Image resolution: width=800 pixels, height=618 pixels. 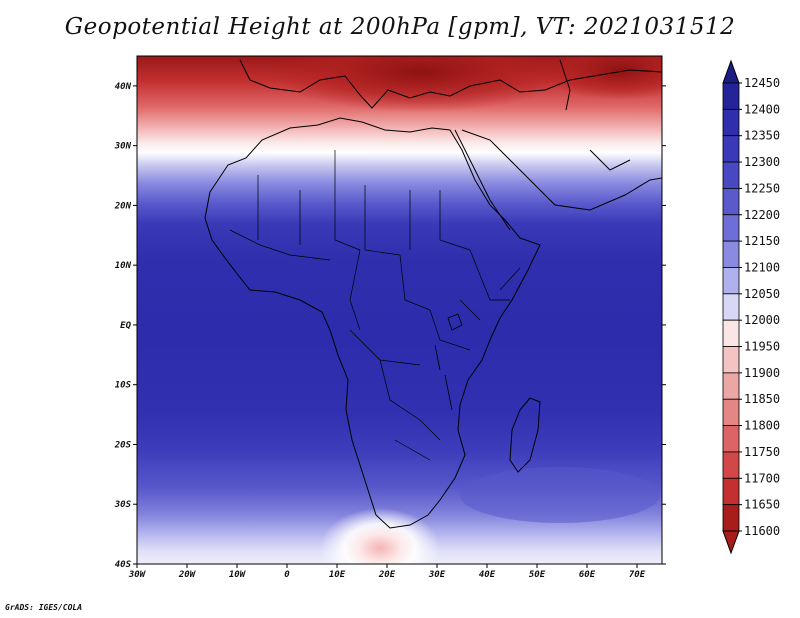 I want to click on mediterranean-low, so click(x=420, y=84).